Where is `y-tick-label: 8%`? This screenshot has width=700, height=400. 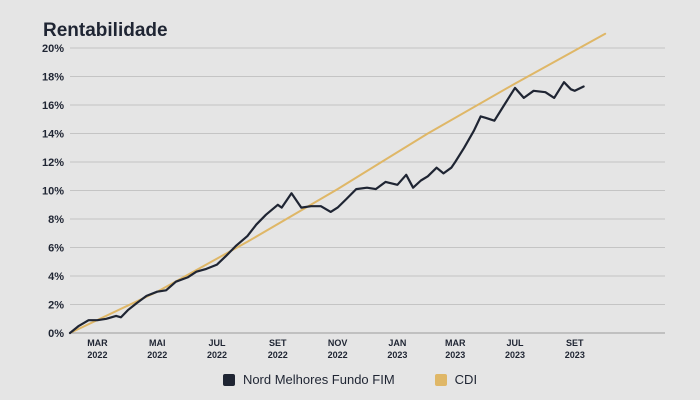 y-tick-label: 8% is located at coordinates (56, 220).